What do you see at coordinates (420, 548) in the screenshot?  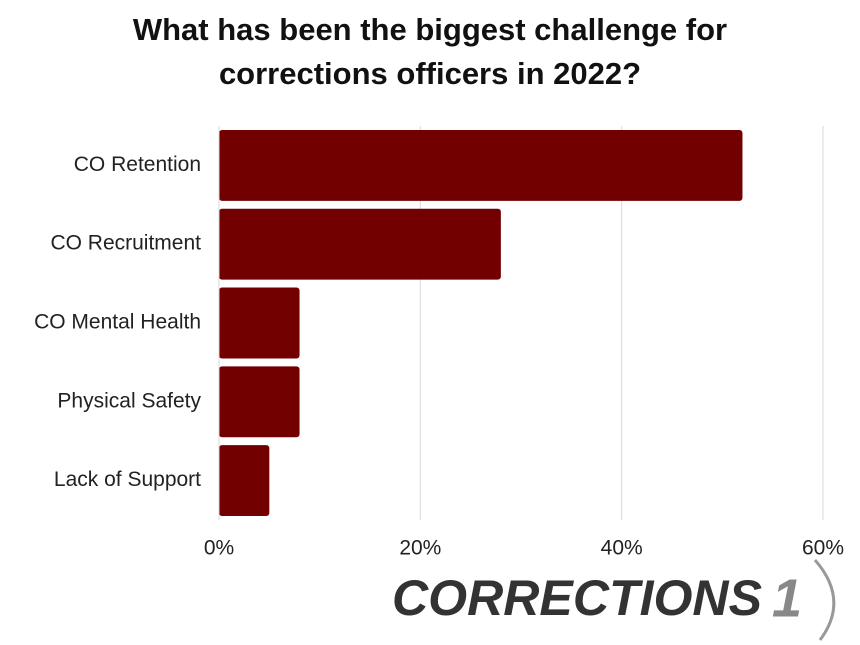 I see `x-tick-label: 20%` at bounding box center [420, 548].